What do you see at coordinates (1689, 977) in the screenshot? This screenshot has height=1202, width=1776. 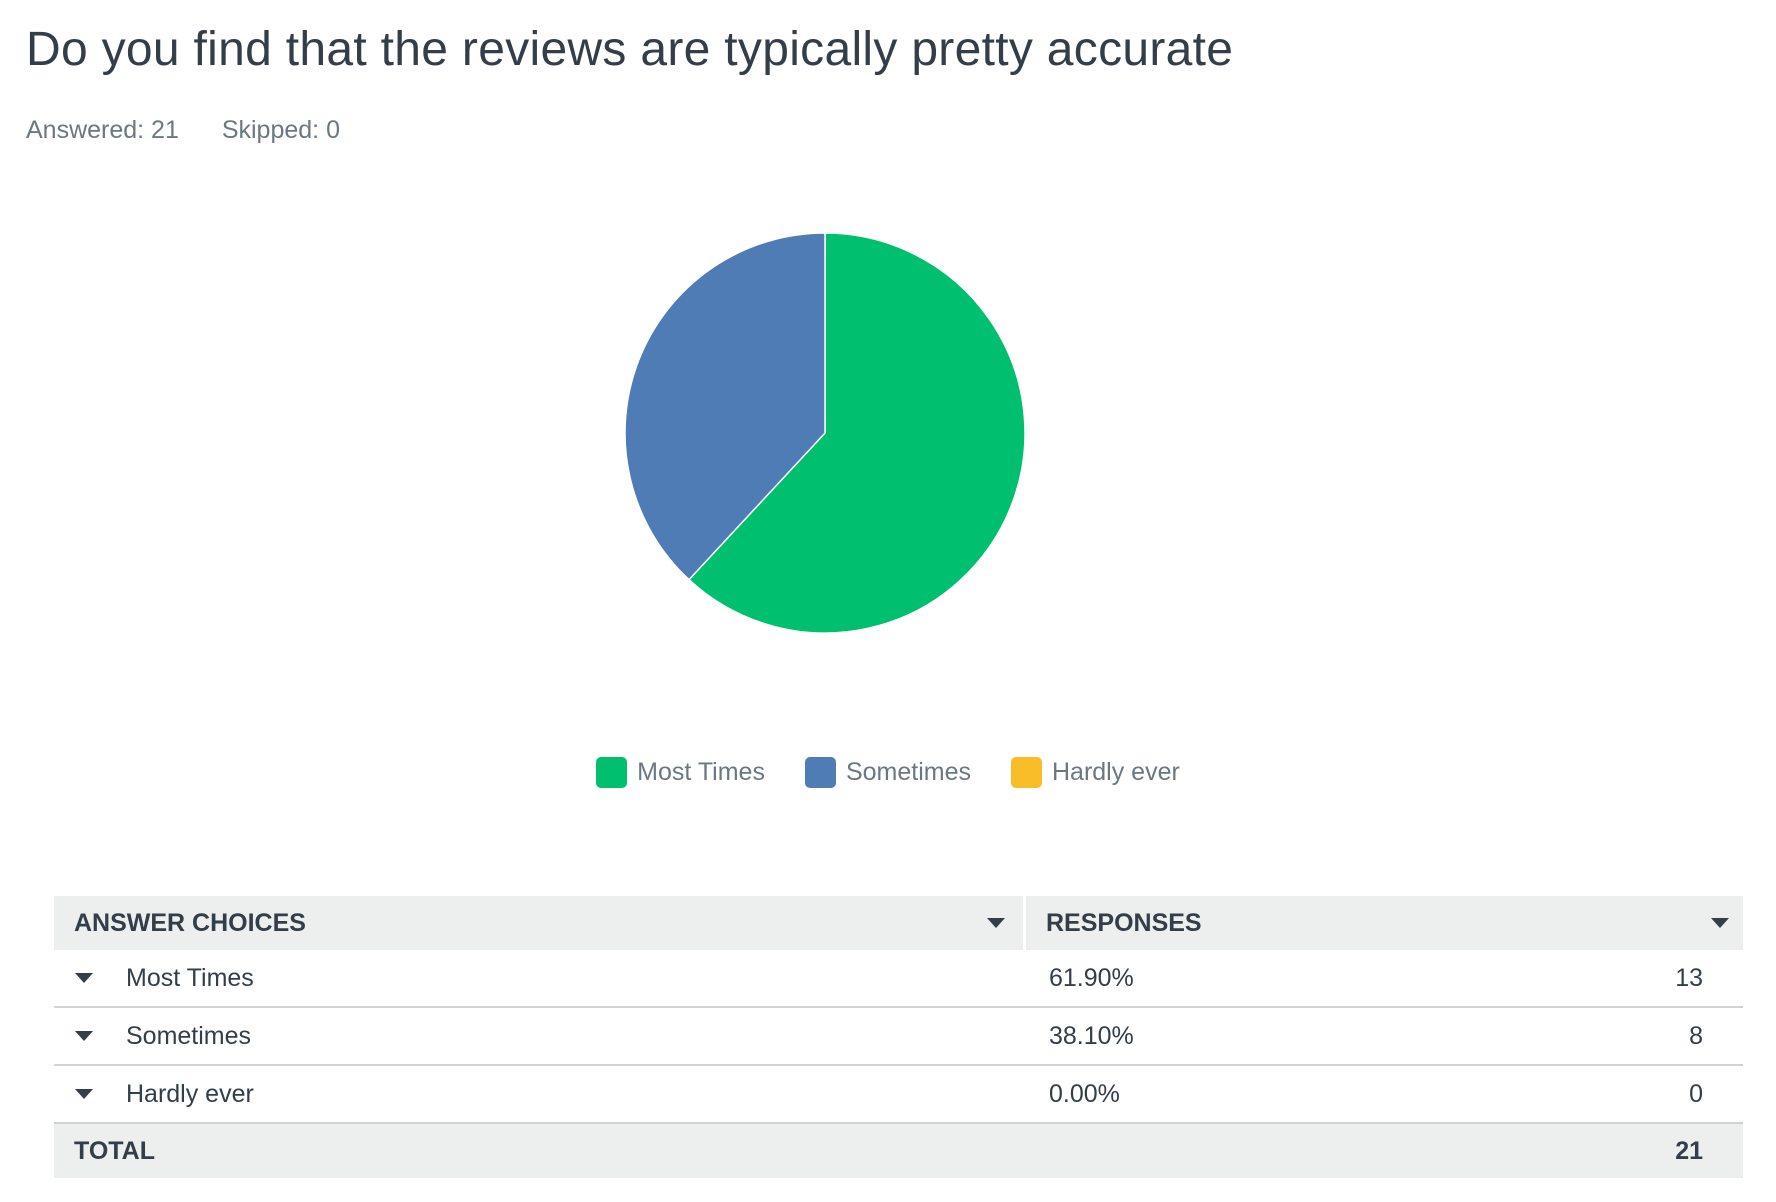 I see `response-count: 13` at bounding box center [1689, 977].